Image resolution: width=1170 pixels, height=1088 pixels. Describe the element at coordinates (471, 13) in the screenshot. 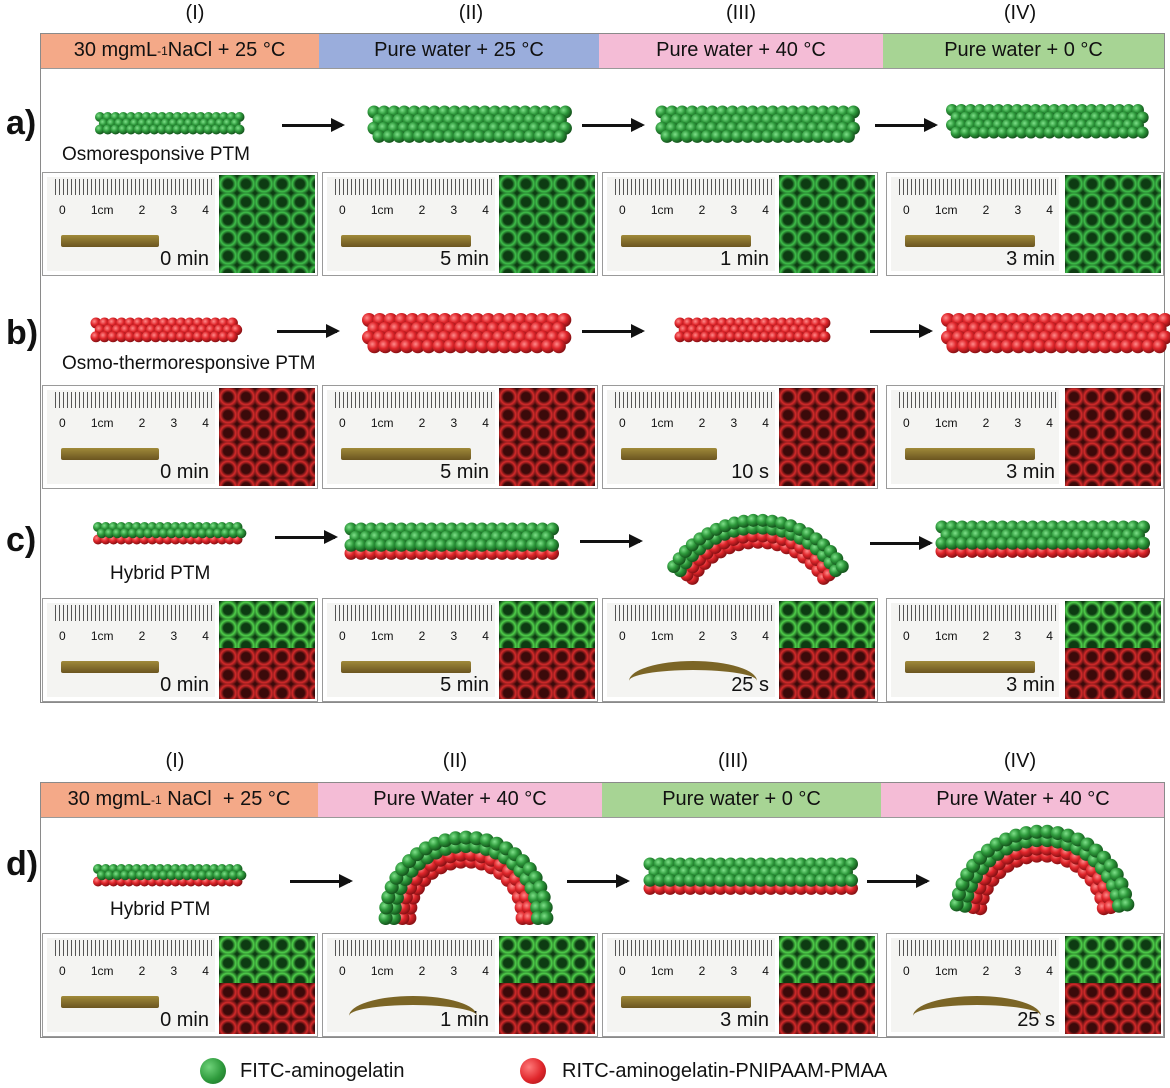

I see `column-label-2: (II)` at that location.